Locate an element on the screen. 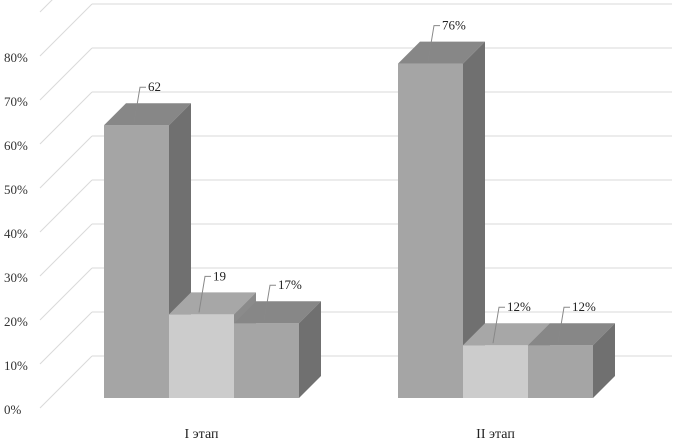 The image size is (684, 440). category-label: II этап is located at coordinates (495, 433).